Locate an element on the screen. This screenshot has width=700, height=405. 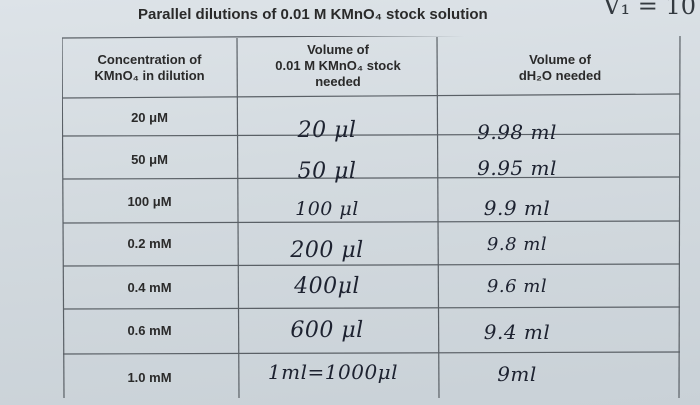
row-1-stock-volume: 20 μl is located at coordinates (327, 130).